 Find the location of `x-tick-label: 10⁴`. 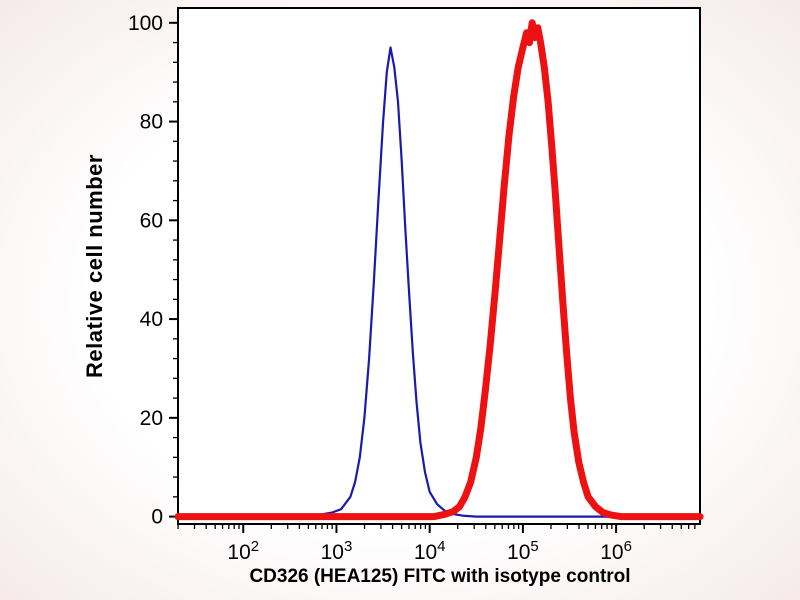

x-tick-label: 10⁴ is located at coordinates (430, 551).